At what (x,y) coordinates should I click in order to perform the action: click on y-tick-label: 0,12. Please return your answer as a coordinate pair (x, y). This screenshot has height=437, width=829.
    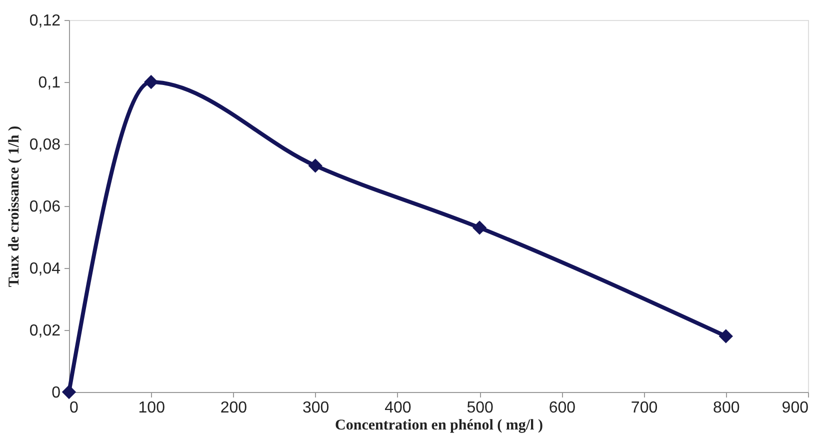
    Looking at the image, I should click on (45, 21).